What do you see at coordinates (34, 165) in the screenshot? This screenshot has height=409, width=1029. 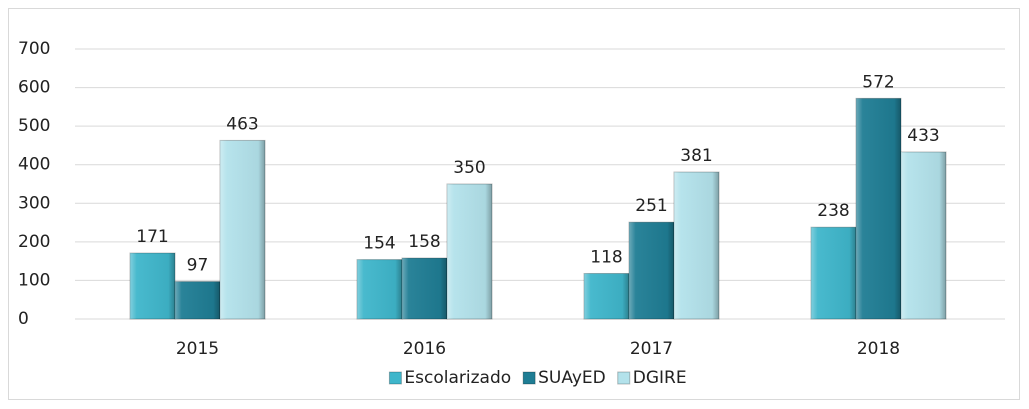 I see `y-tick-label: 400` at bounding box center [34, 165].